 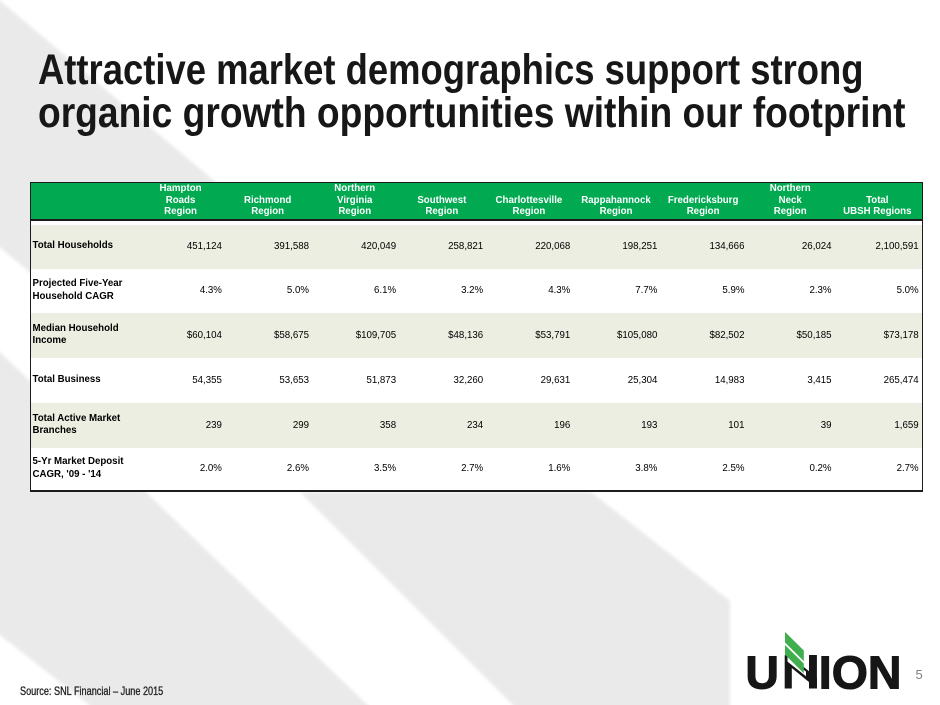 I want to click on svg-text: ION, so click(x=860, y=673).